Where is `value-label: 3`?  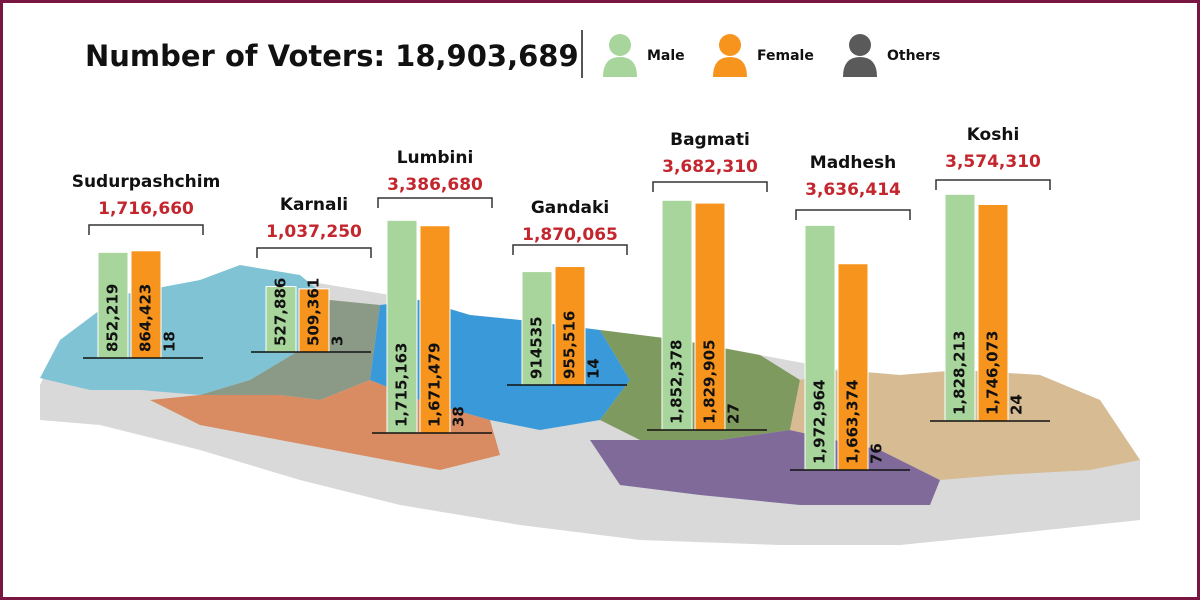
value-label: 3 is located at coordinates (338, 341).